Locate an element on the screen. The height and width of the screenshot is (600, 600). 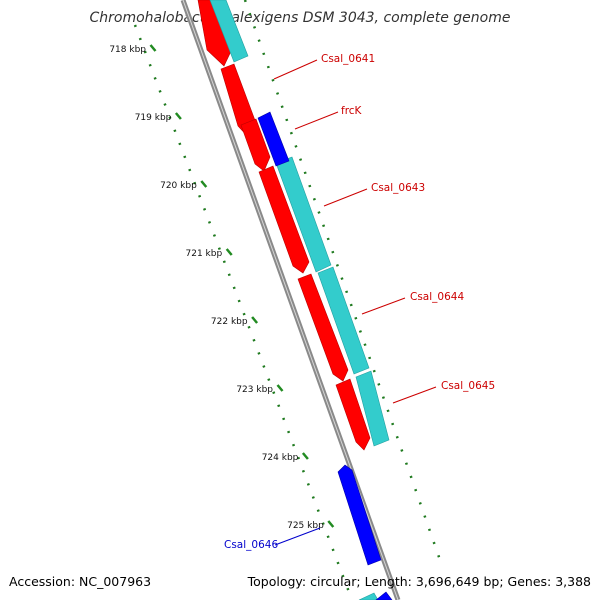
tick-label: 724 kbp is located at coordinates (280, 458).